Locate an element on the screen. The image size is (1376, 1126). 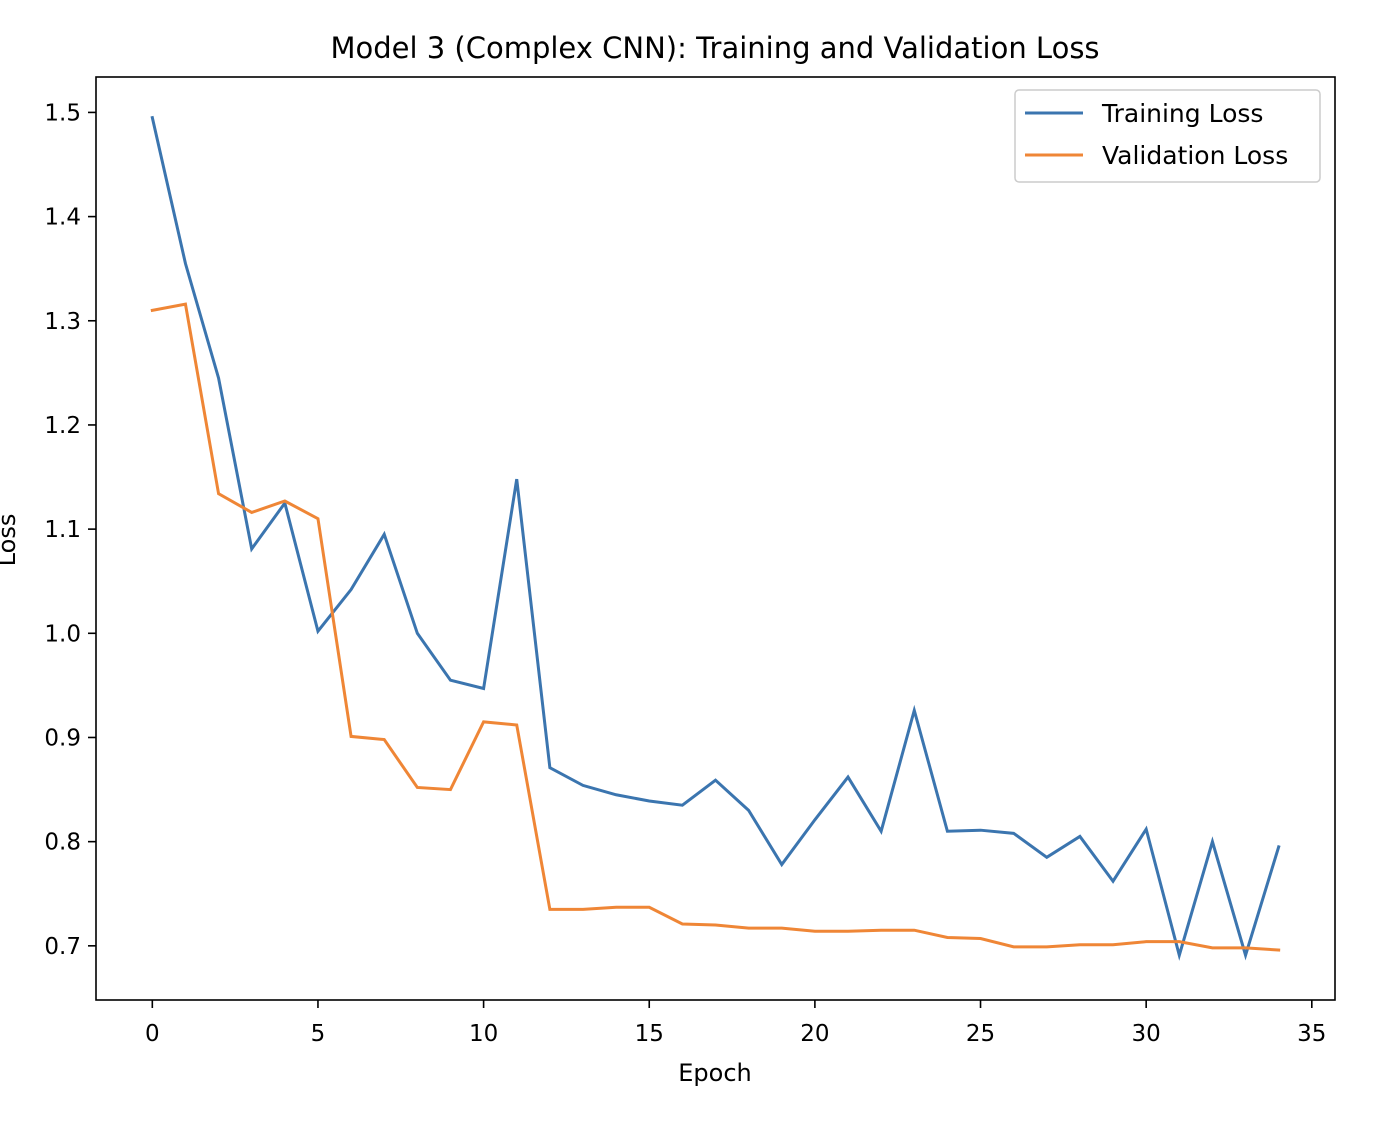
y-tick-label: 0.9 is located at coordinates (62, 738).